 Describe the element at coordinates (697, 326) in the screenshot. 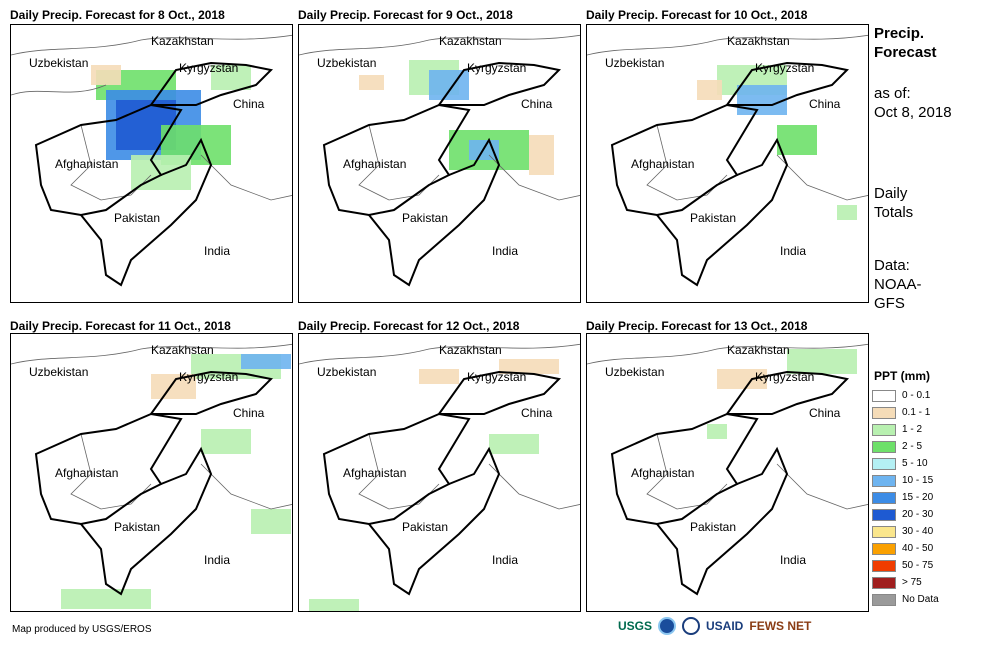

I see `panel-title: Daily Precip. Forecast for 13 Oct., 2018` at that location.